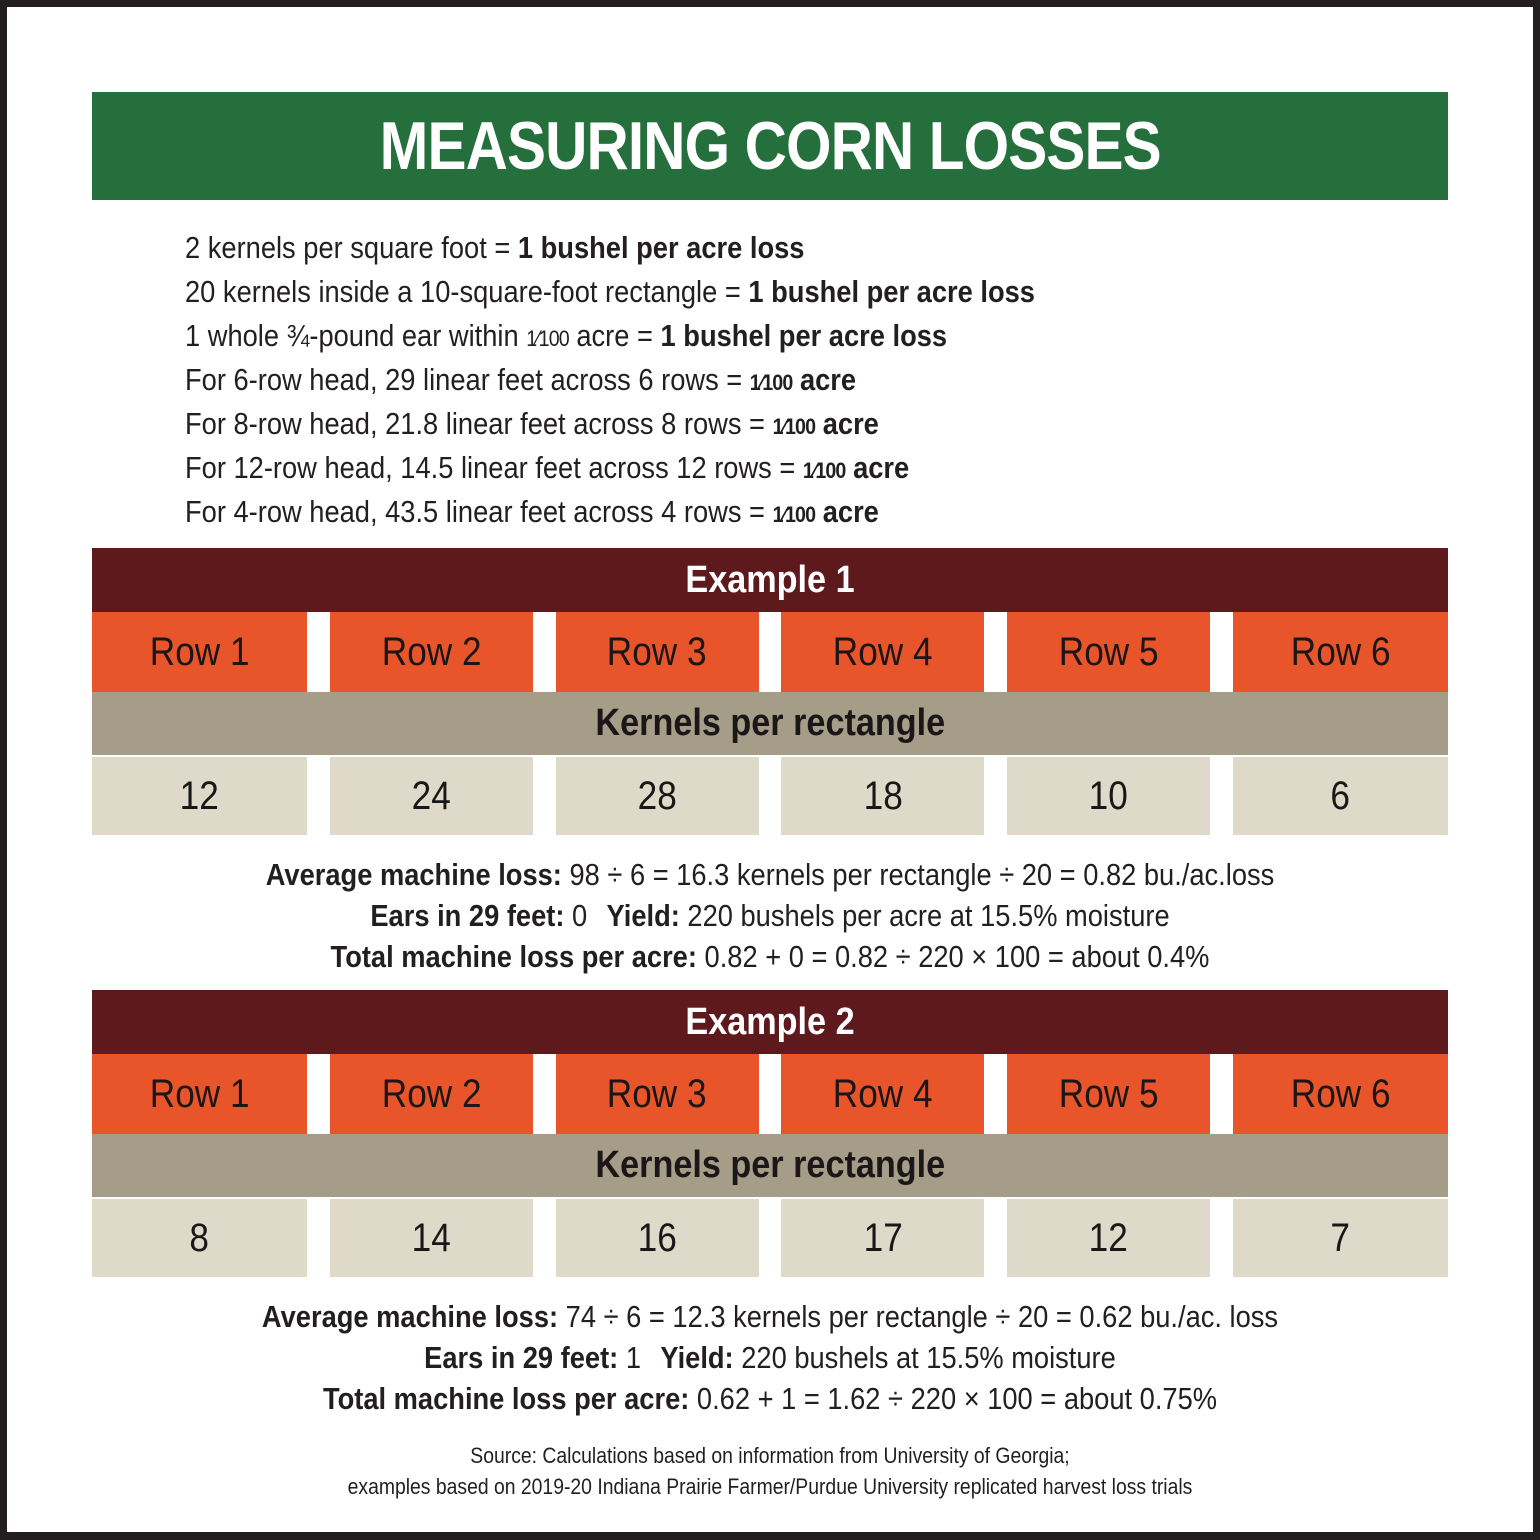 This screenshot has height=1540, width=1540. I want to click on kernel-values: 12 24 28 18 10 6, so click(770, 796).